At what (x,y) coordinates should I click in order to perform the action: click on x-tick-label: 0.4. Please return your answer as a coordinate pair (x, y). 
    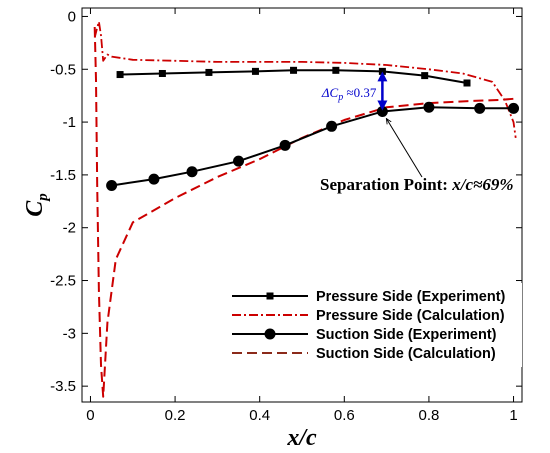
    Looking at the image, I should click on (259, 415).